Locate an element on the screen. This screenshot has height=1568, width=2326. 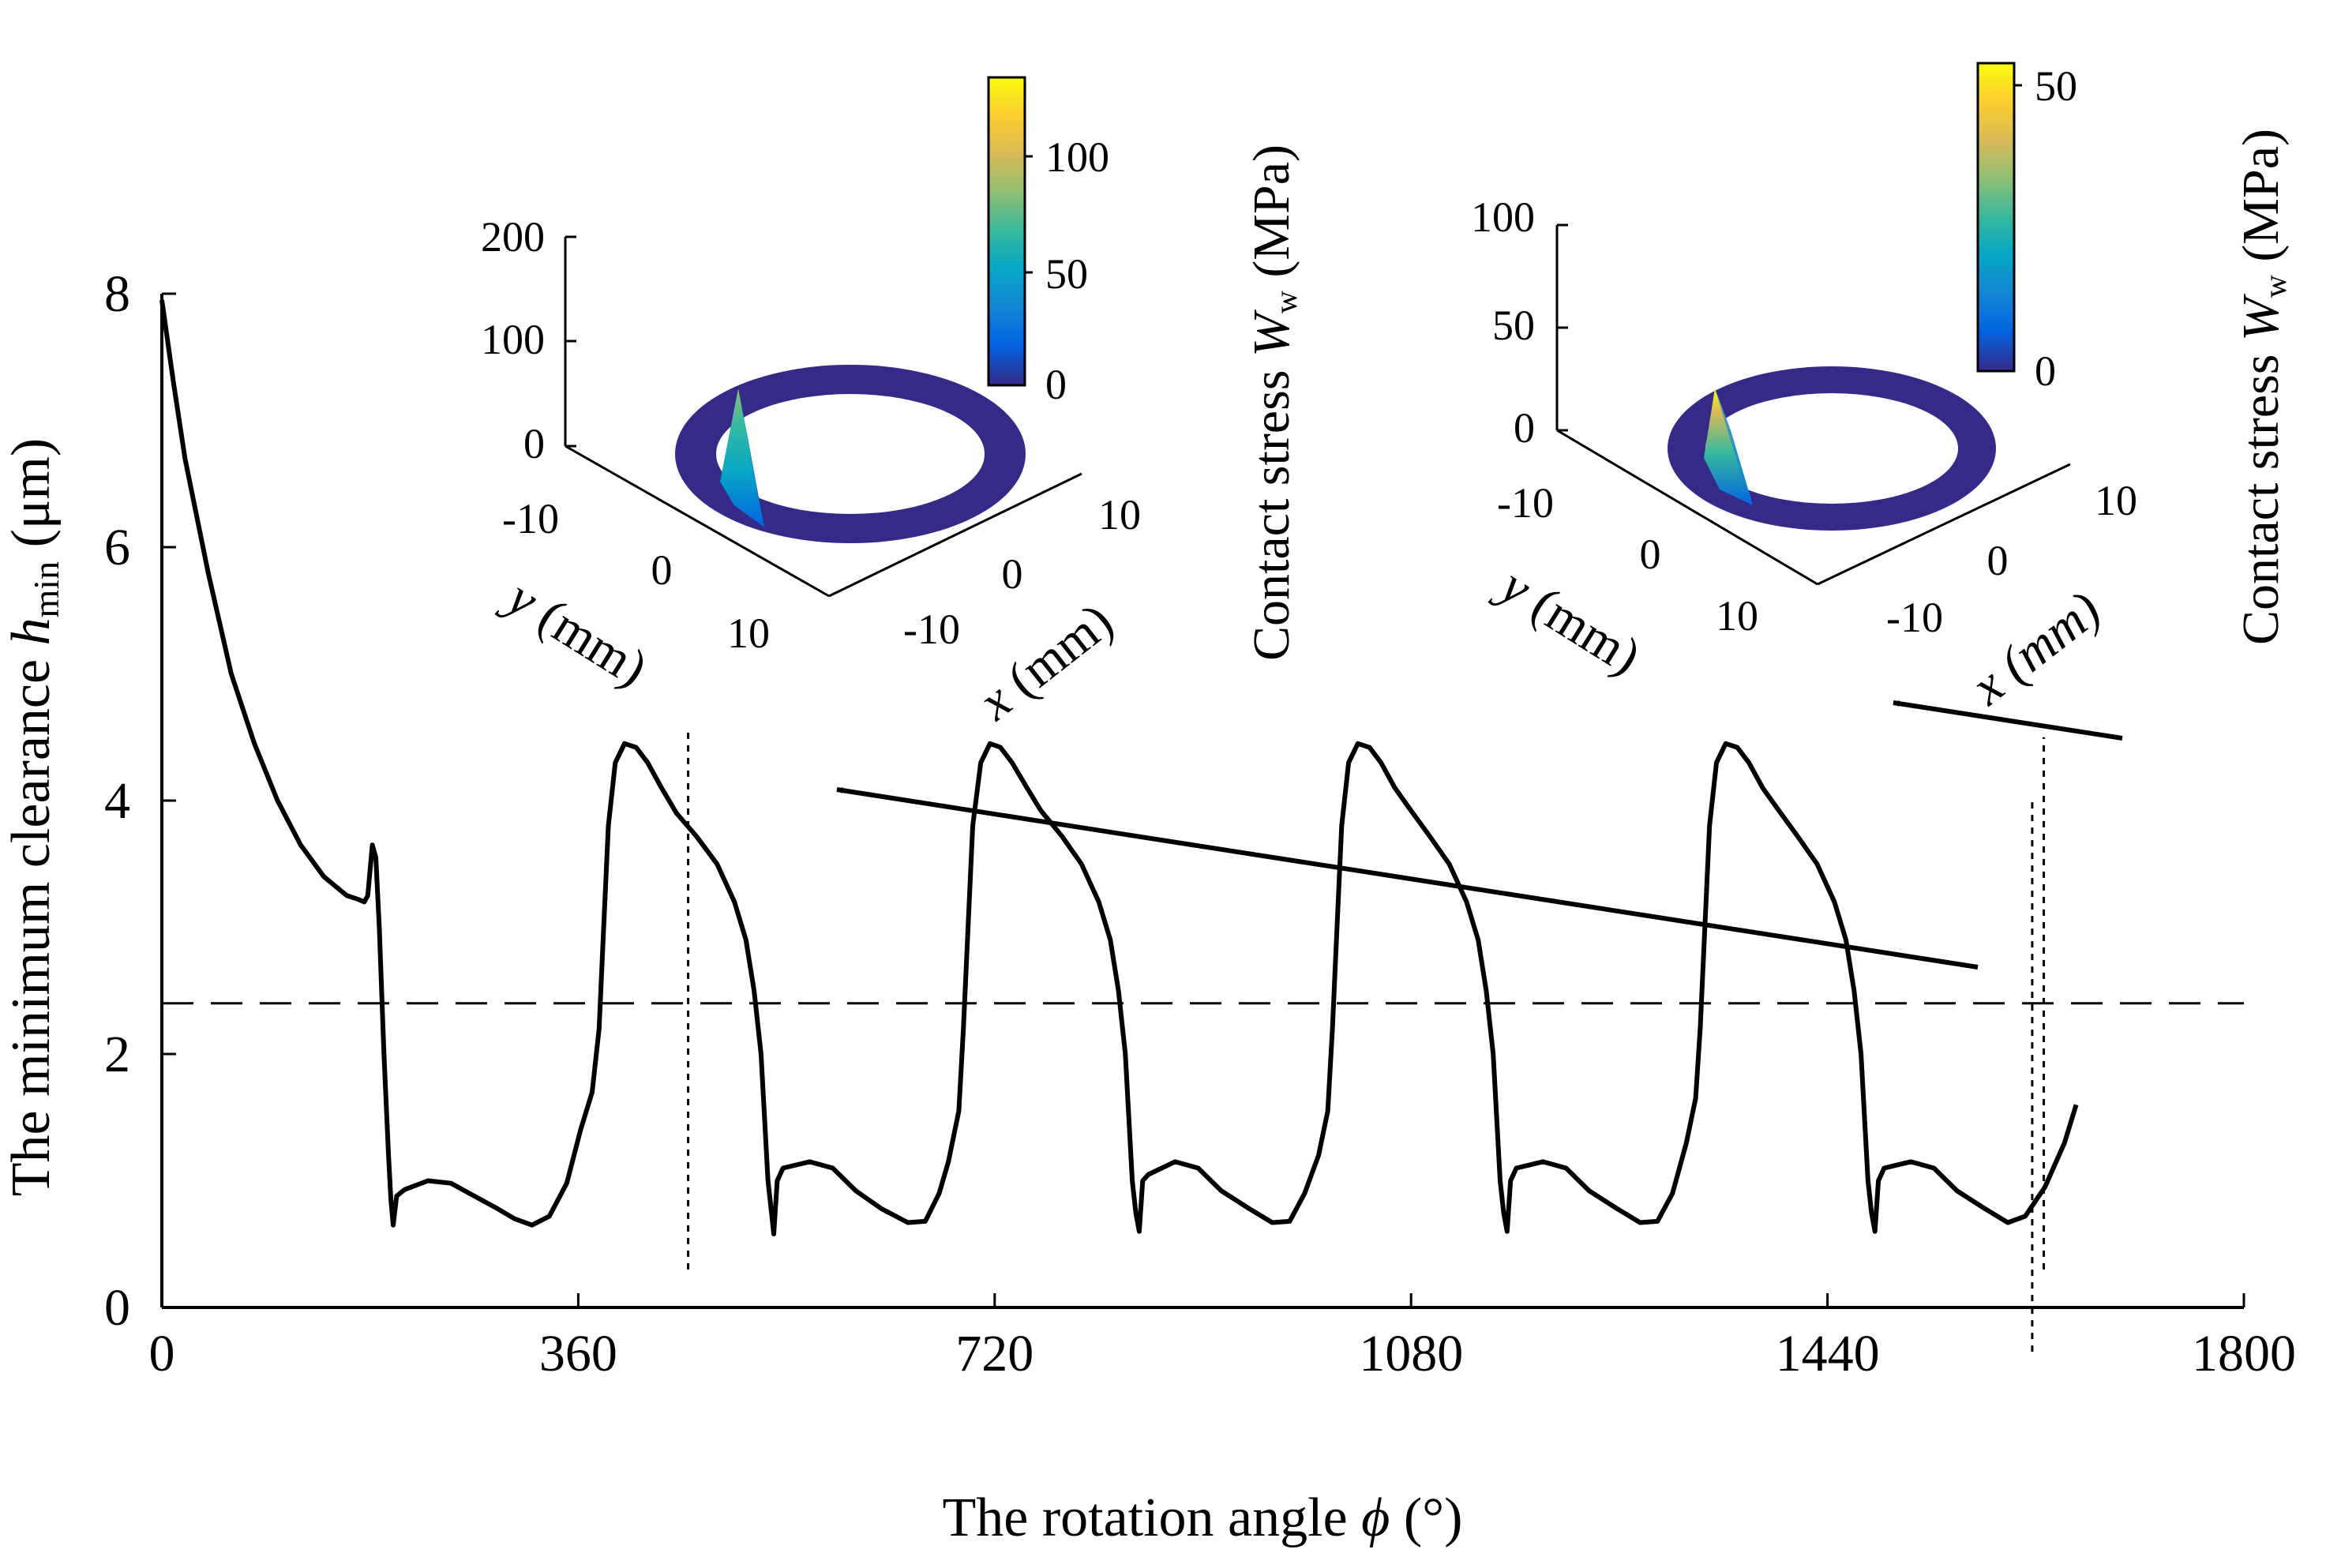
inset-left-cb-label-2: 50 is located at coordinates (1066, 274).